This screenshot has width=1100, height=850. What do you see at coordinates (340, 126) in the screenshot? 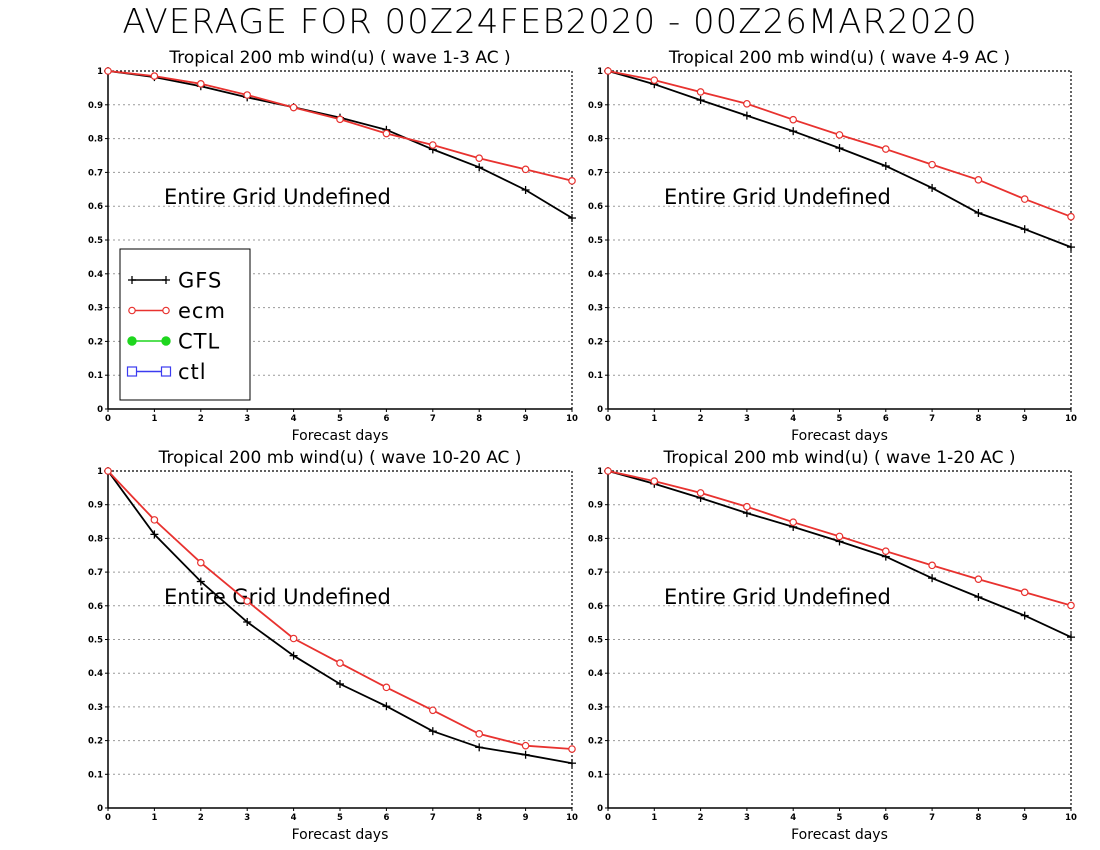
I see `series-ecm` at bounding box center [340, 126].